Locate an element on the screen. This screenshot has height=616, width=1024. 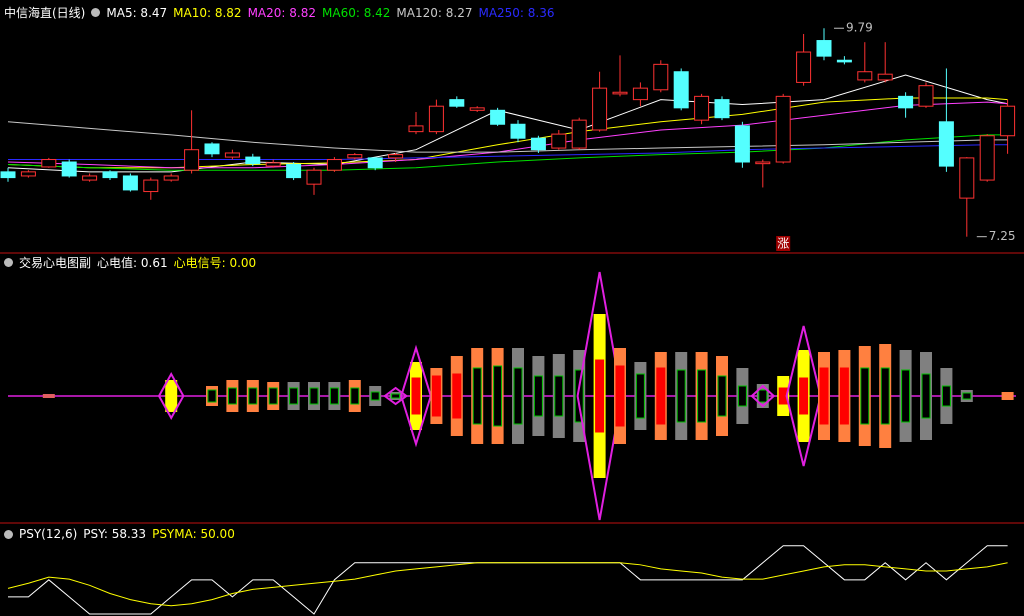
legend-entry: MA10: 8.82 is located at coordinates (207, 12).